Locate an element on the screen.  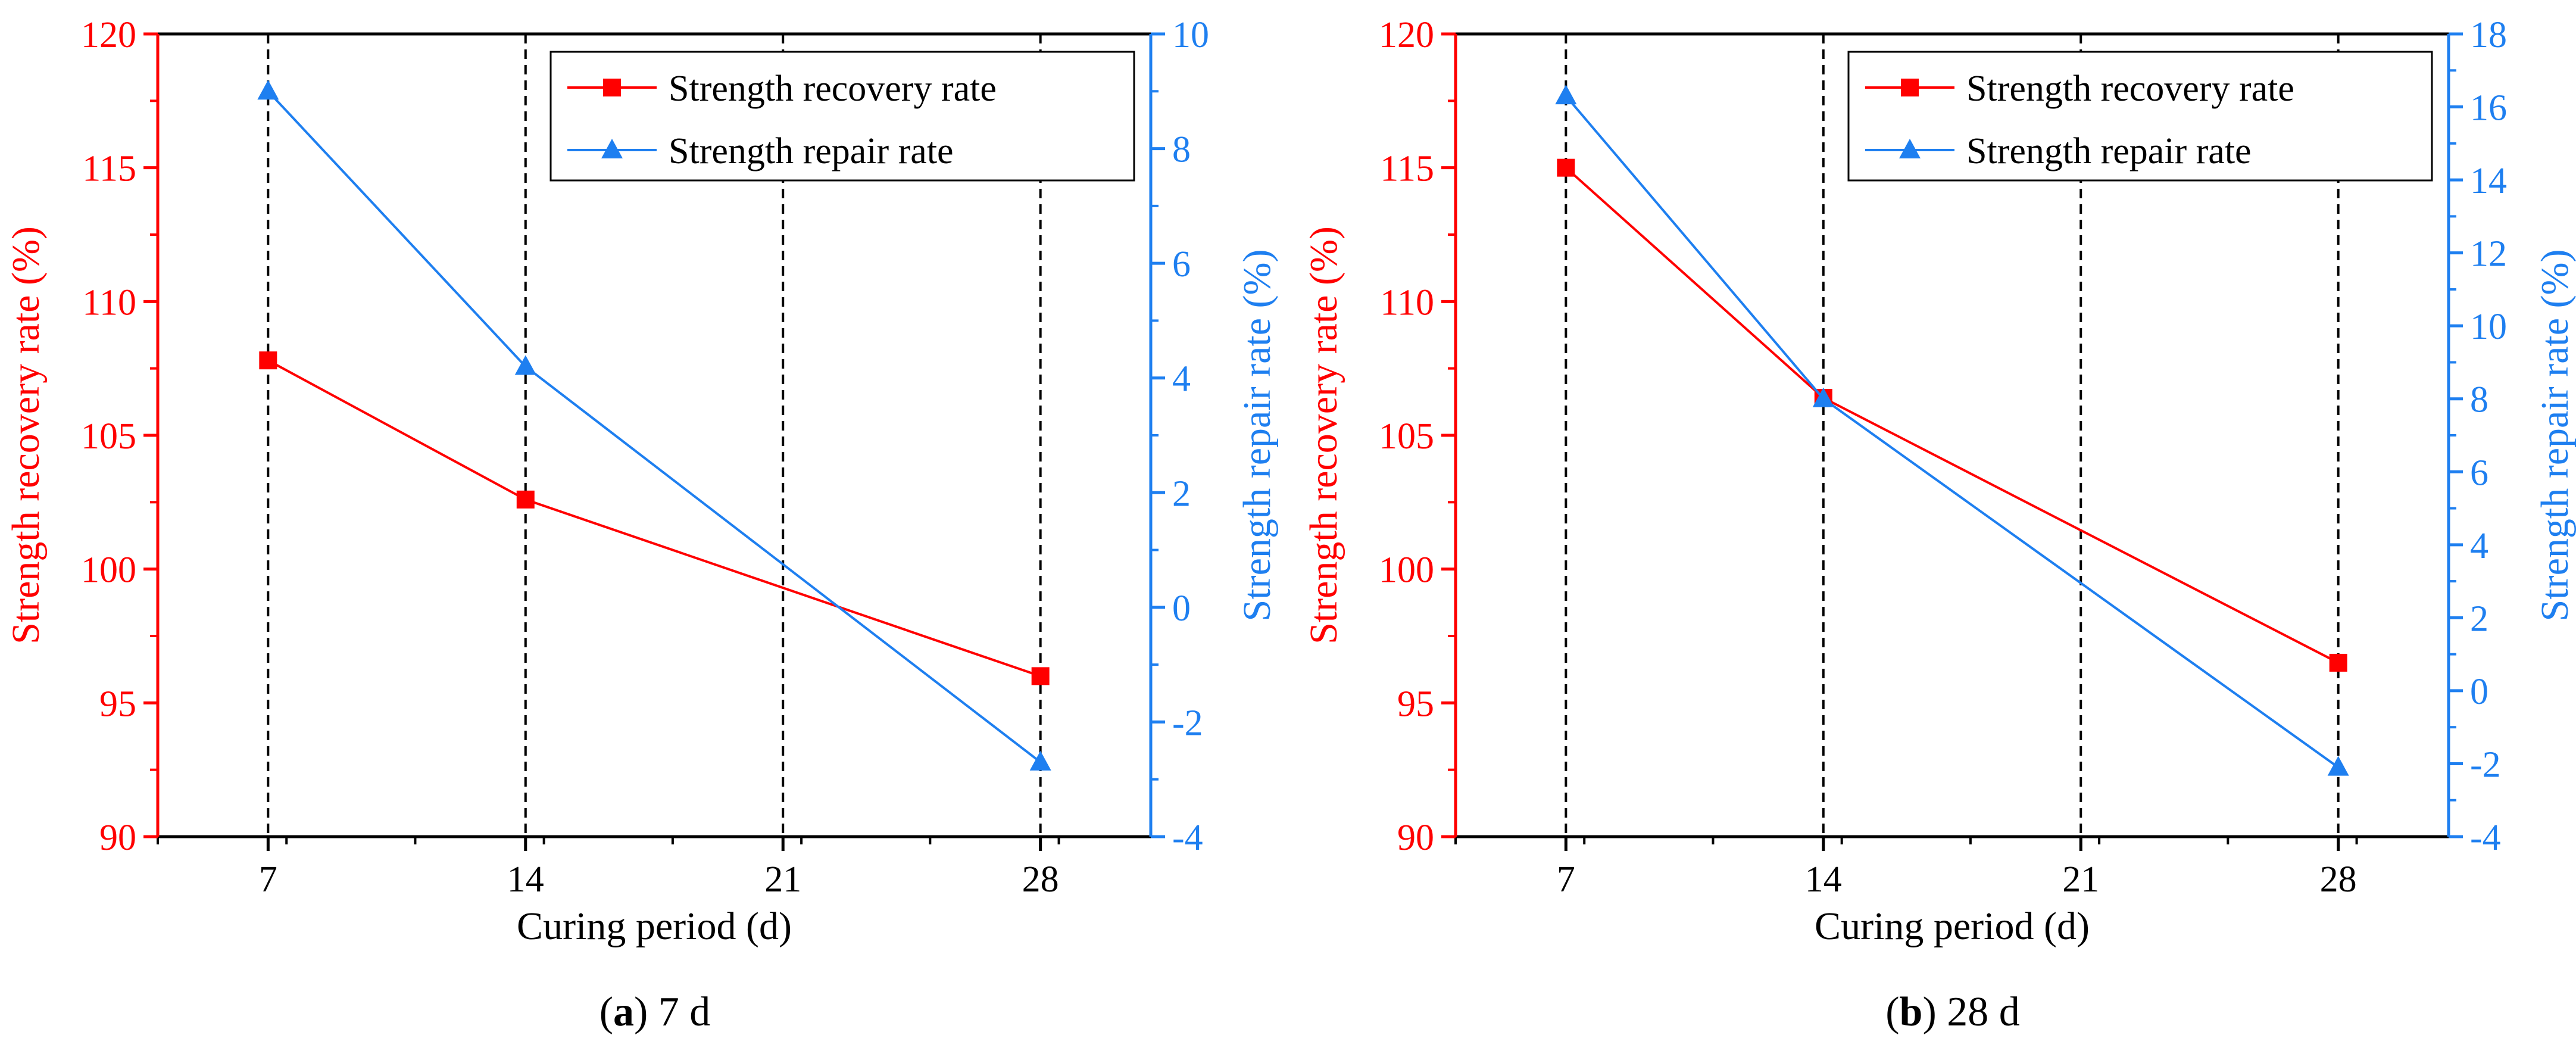
caption-text: ) 7 d is located at coordinates (672, 1012).